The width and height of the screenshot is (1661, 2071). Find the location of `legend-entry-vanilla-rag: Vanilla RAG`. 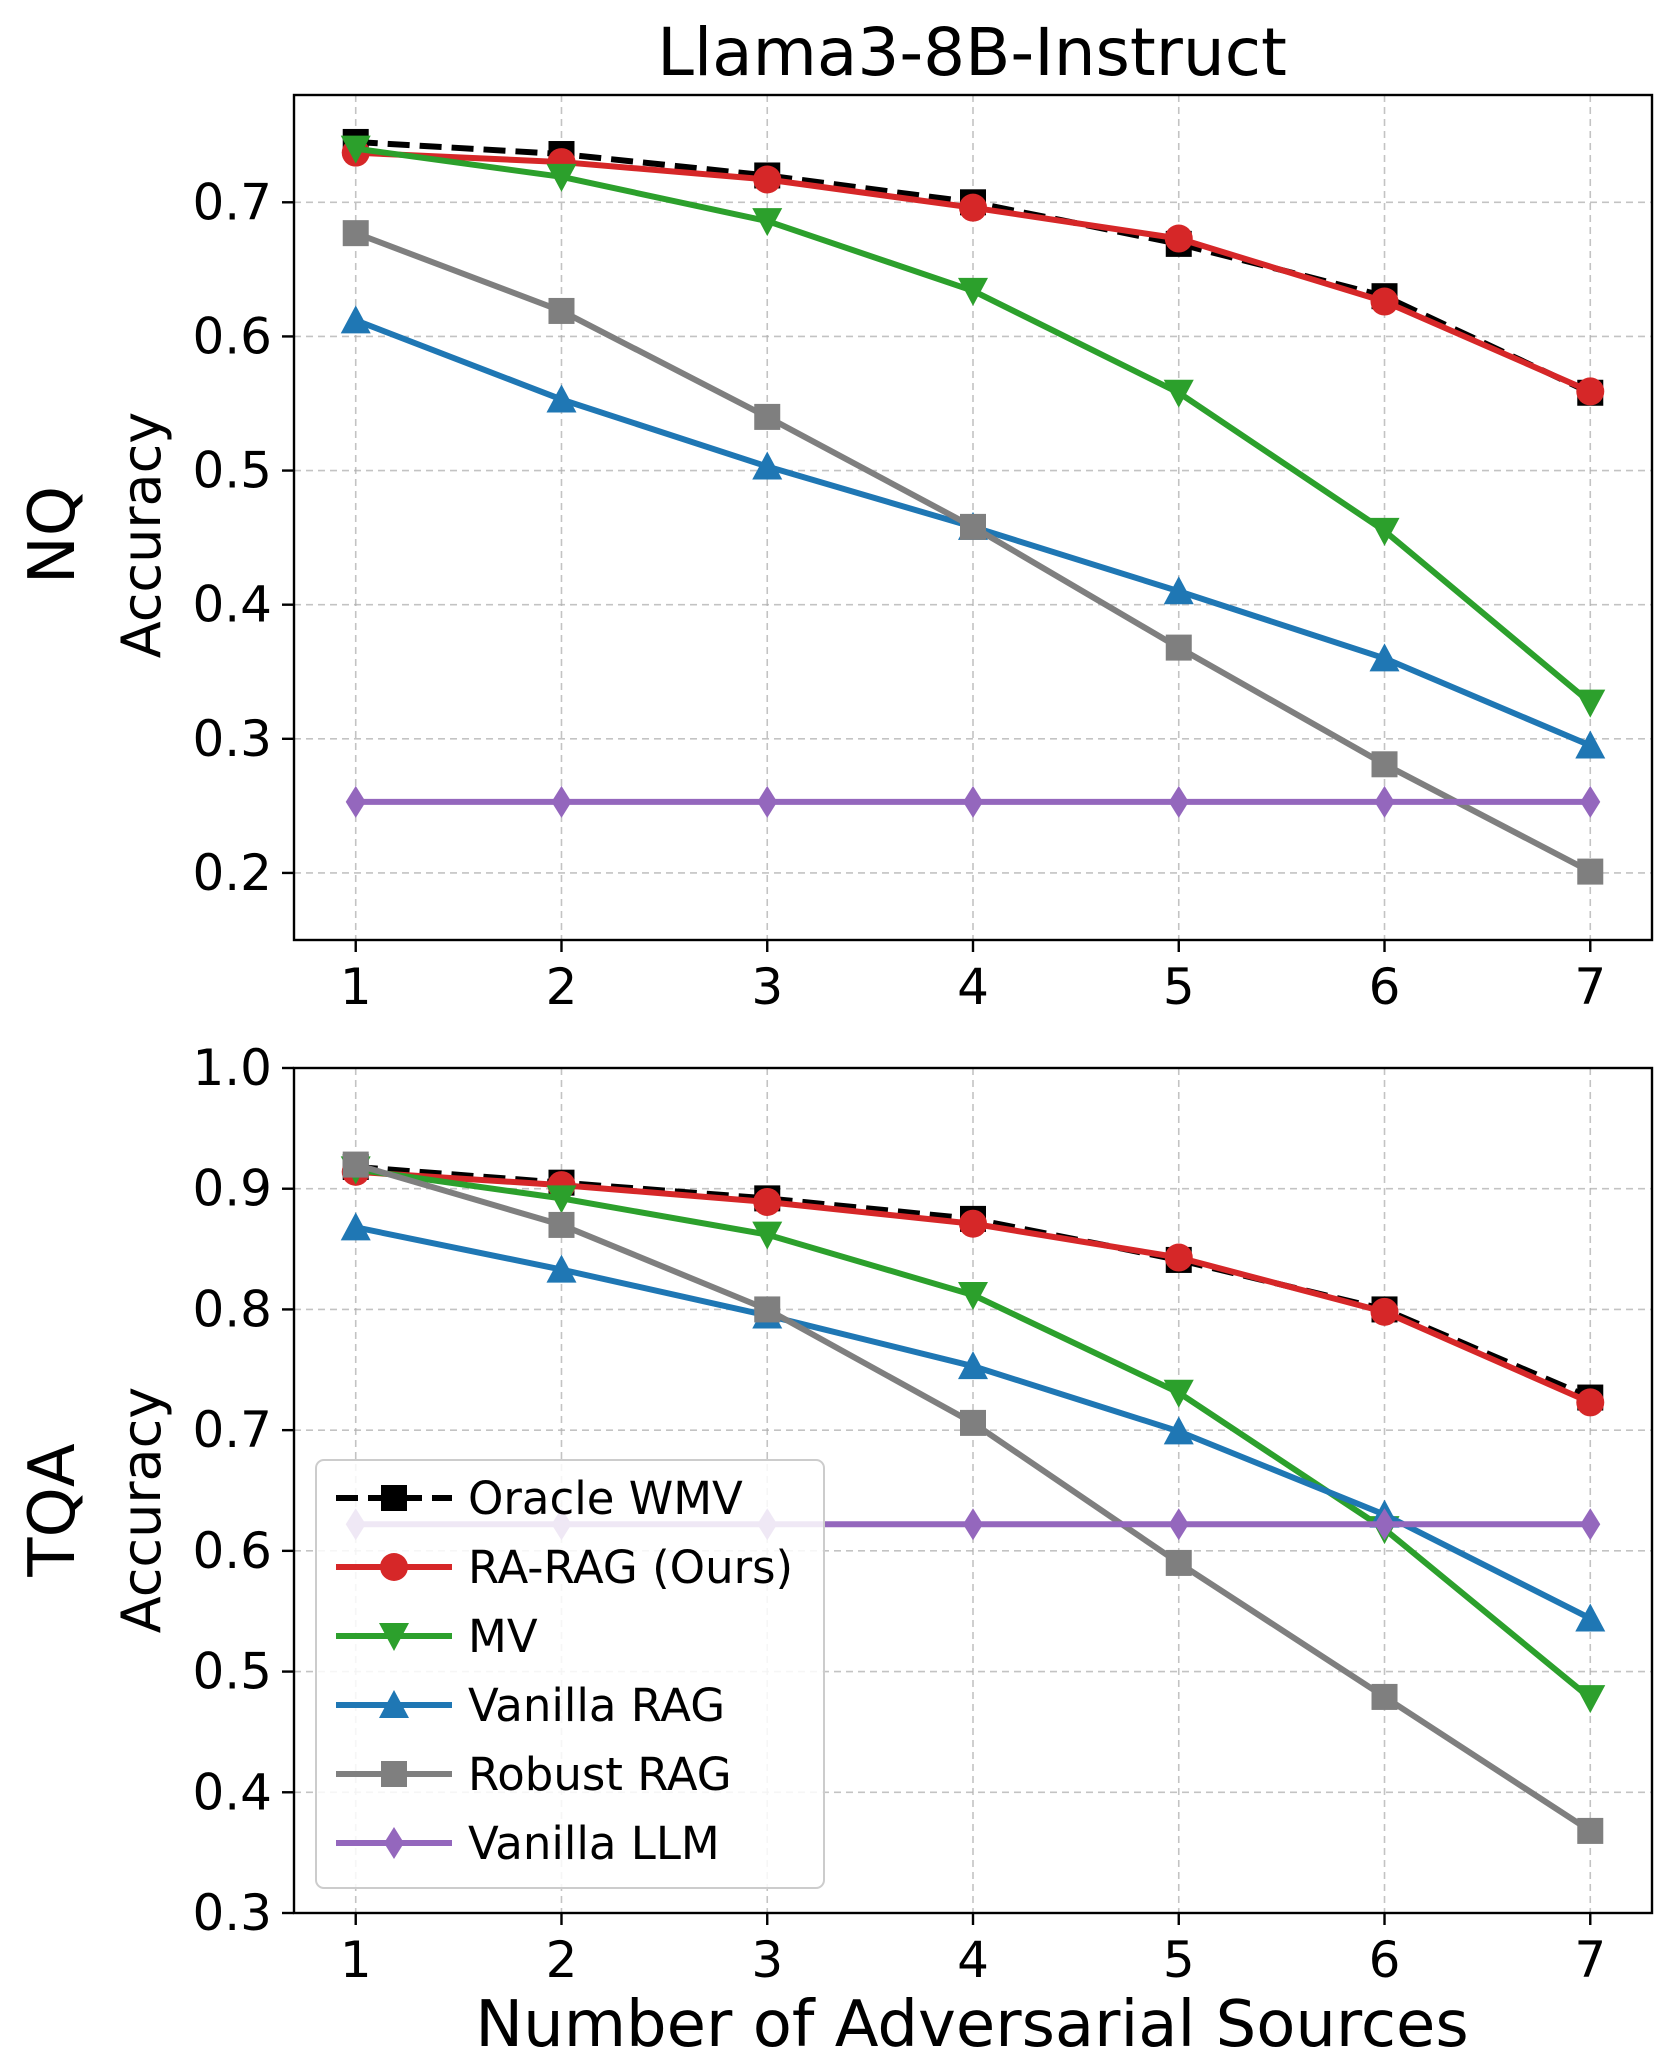

legend-entry-vanilla-rag: Vanilla RAG is located at coordinates (530, 1705).